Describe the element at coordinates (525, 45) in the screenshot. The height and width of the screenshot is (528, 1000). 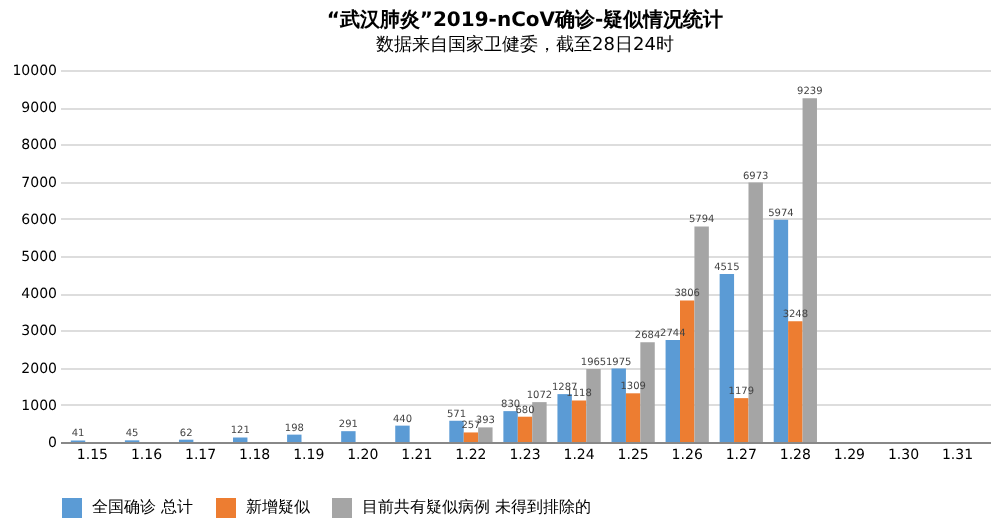
I see `chart-subtitle: 数据来自国家卫健委，截至28日24时` at that location.